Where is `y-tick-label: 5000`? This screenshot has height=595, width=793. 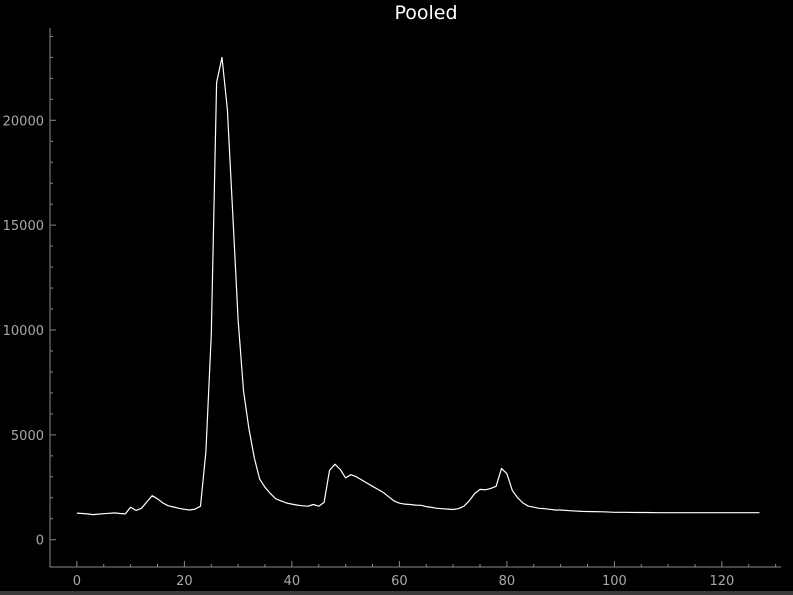 y-tick-label: 5000 is located at coordinates (27, 436).